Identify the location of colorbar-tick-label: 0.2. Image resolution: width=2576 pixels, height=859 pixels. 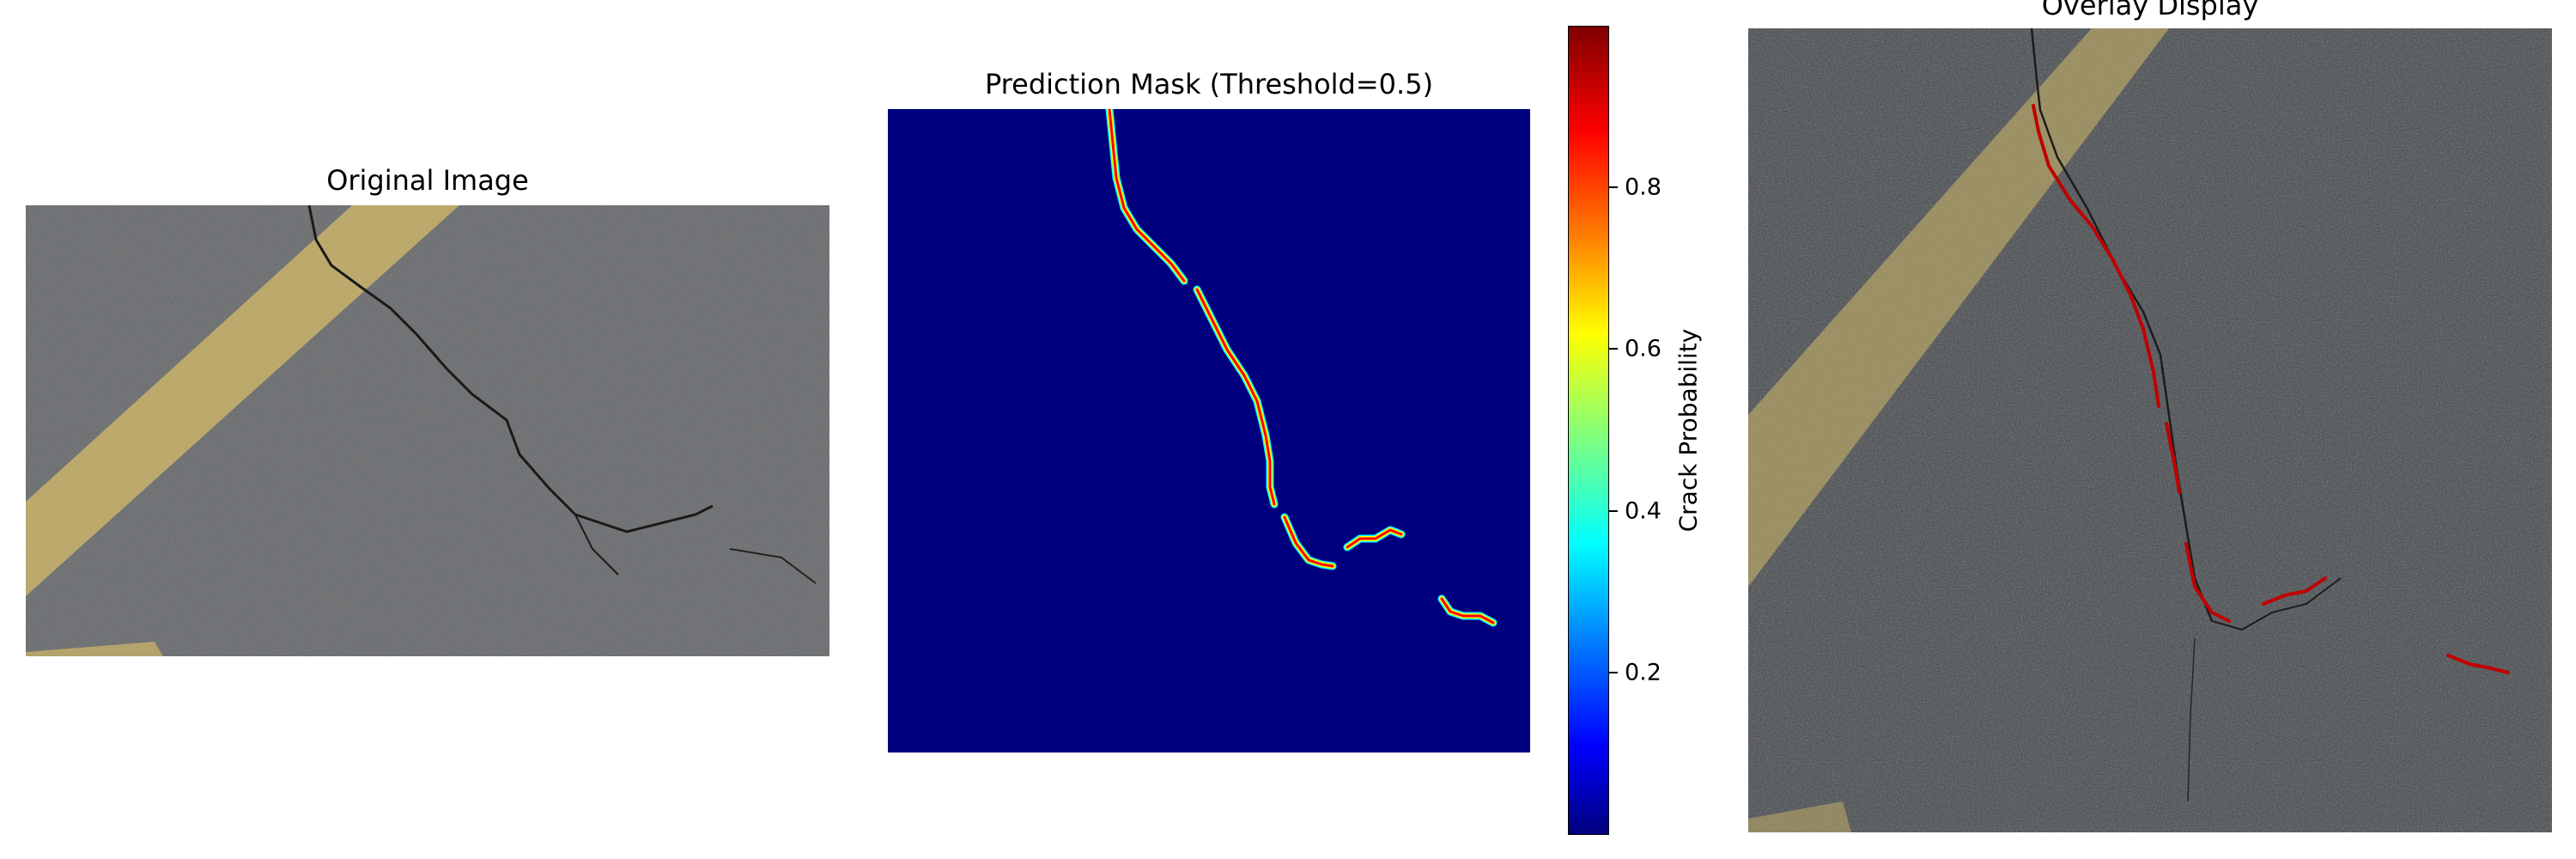
(1643, 672).